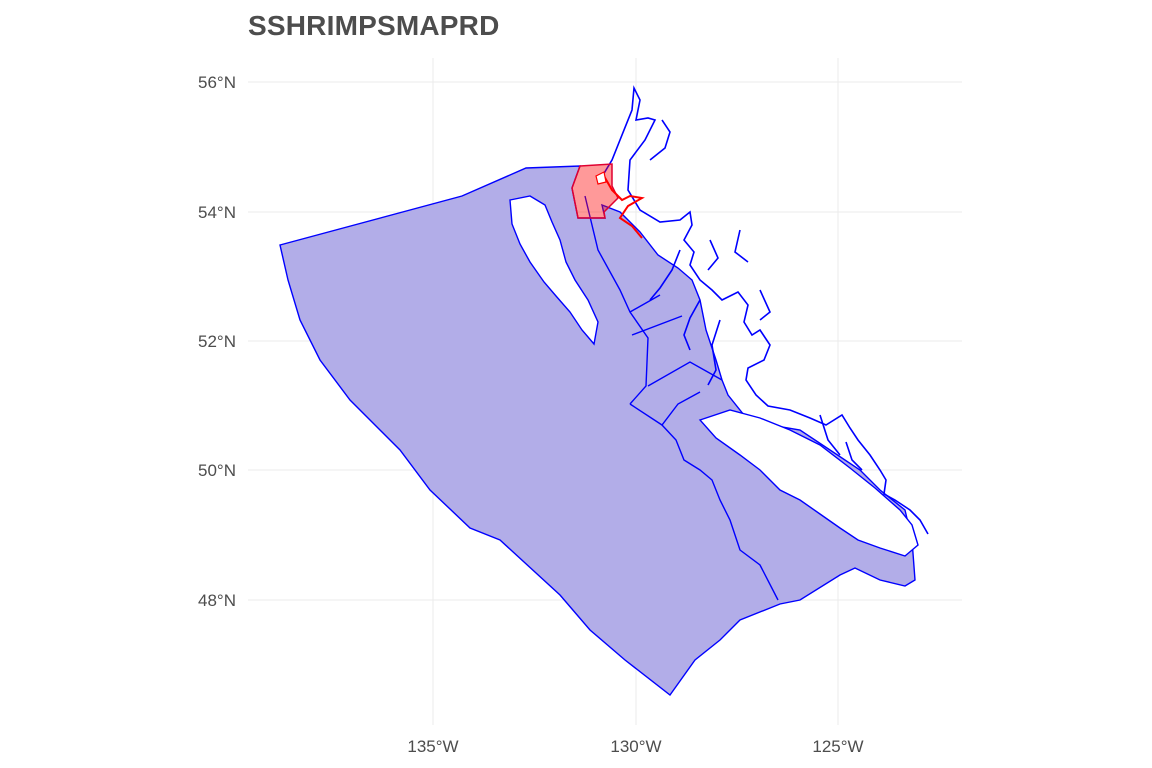 The width and height of the screenshot is (1152, 768). I want to click on area-boundaries, so click(681, 398).